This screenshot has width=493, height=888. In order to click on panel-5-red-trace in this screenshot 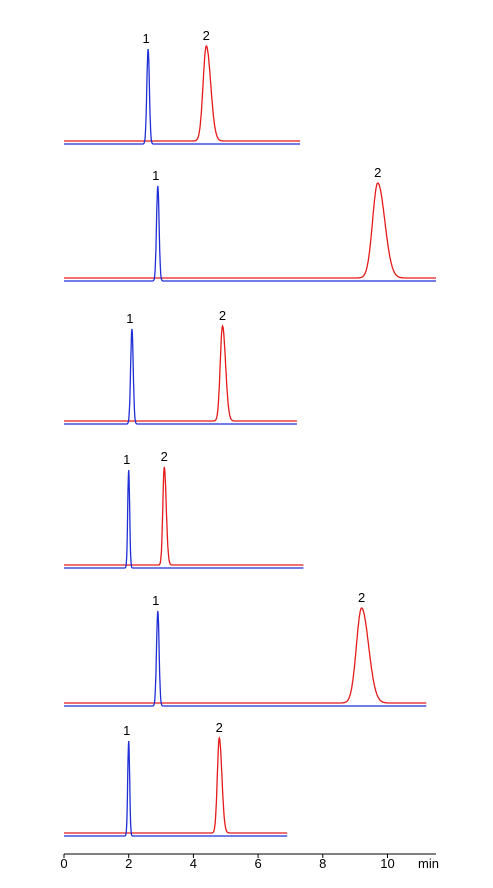, I will do `click(245, 655)`.